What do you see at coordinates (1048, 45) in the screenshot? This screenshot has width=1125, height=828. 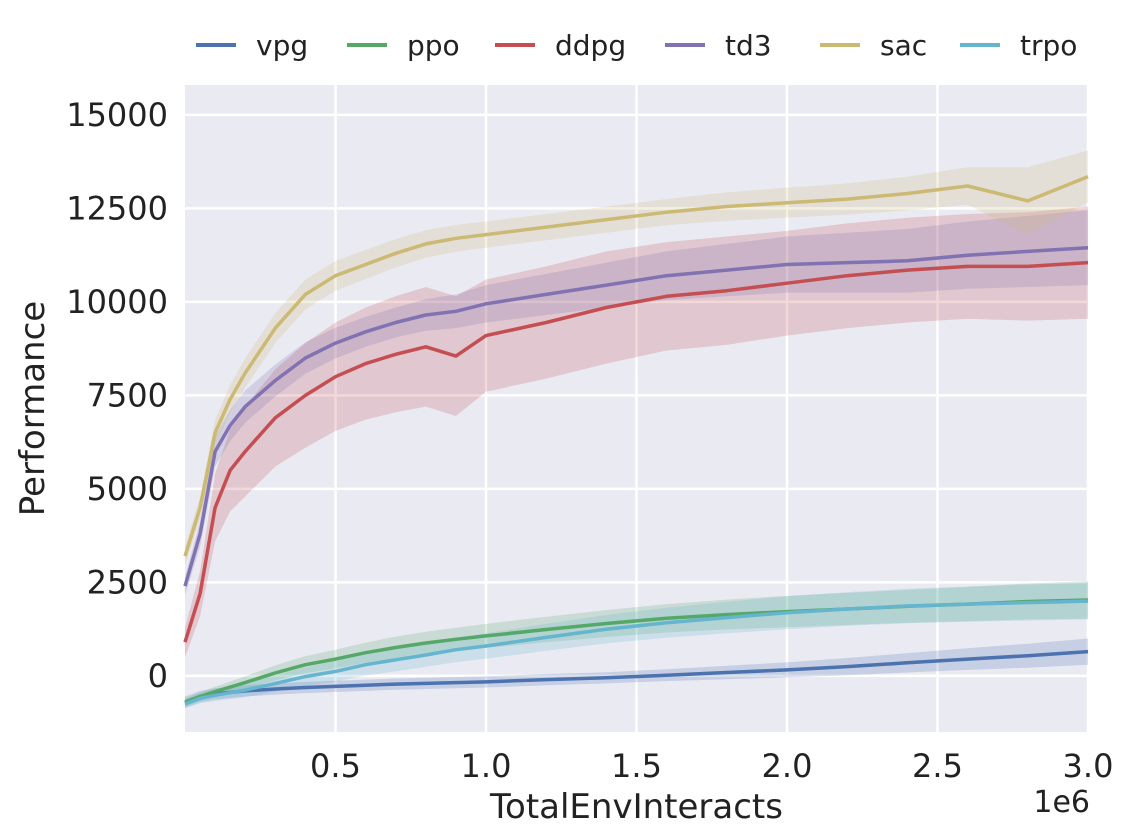 I see `legend-label: trpo` at bounding box center [1048, 45].